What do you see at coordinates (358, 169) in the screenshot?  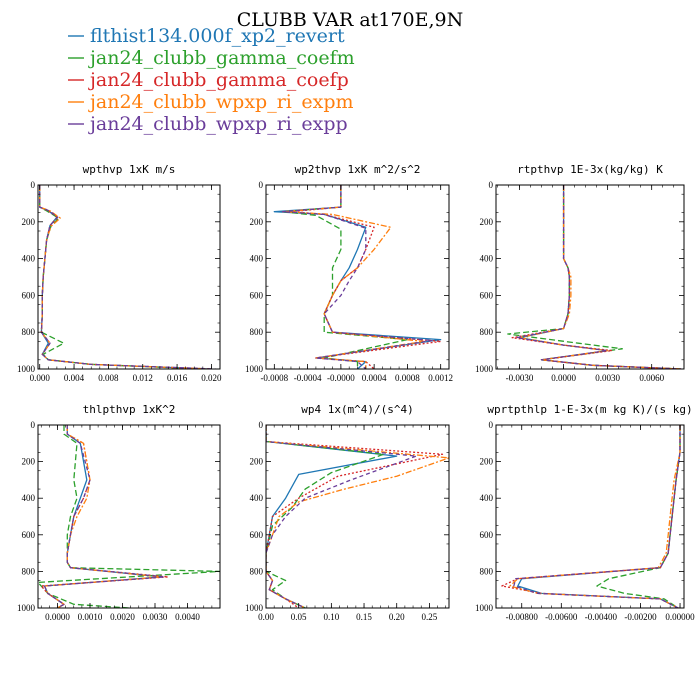 I see `panel-title: wp2thvp 1xK m^2/s^2` at bounding box center [358, 169].